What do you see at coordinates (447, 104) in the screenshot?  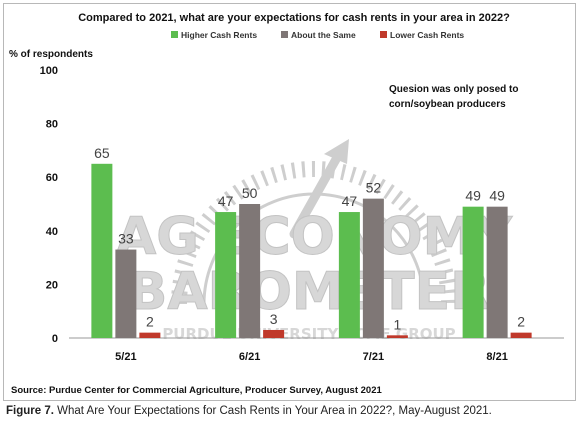 I see `annotation-line-2: corn/soybean producers` at bounding box center [447, 104].